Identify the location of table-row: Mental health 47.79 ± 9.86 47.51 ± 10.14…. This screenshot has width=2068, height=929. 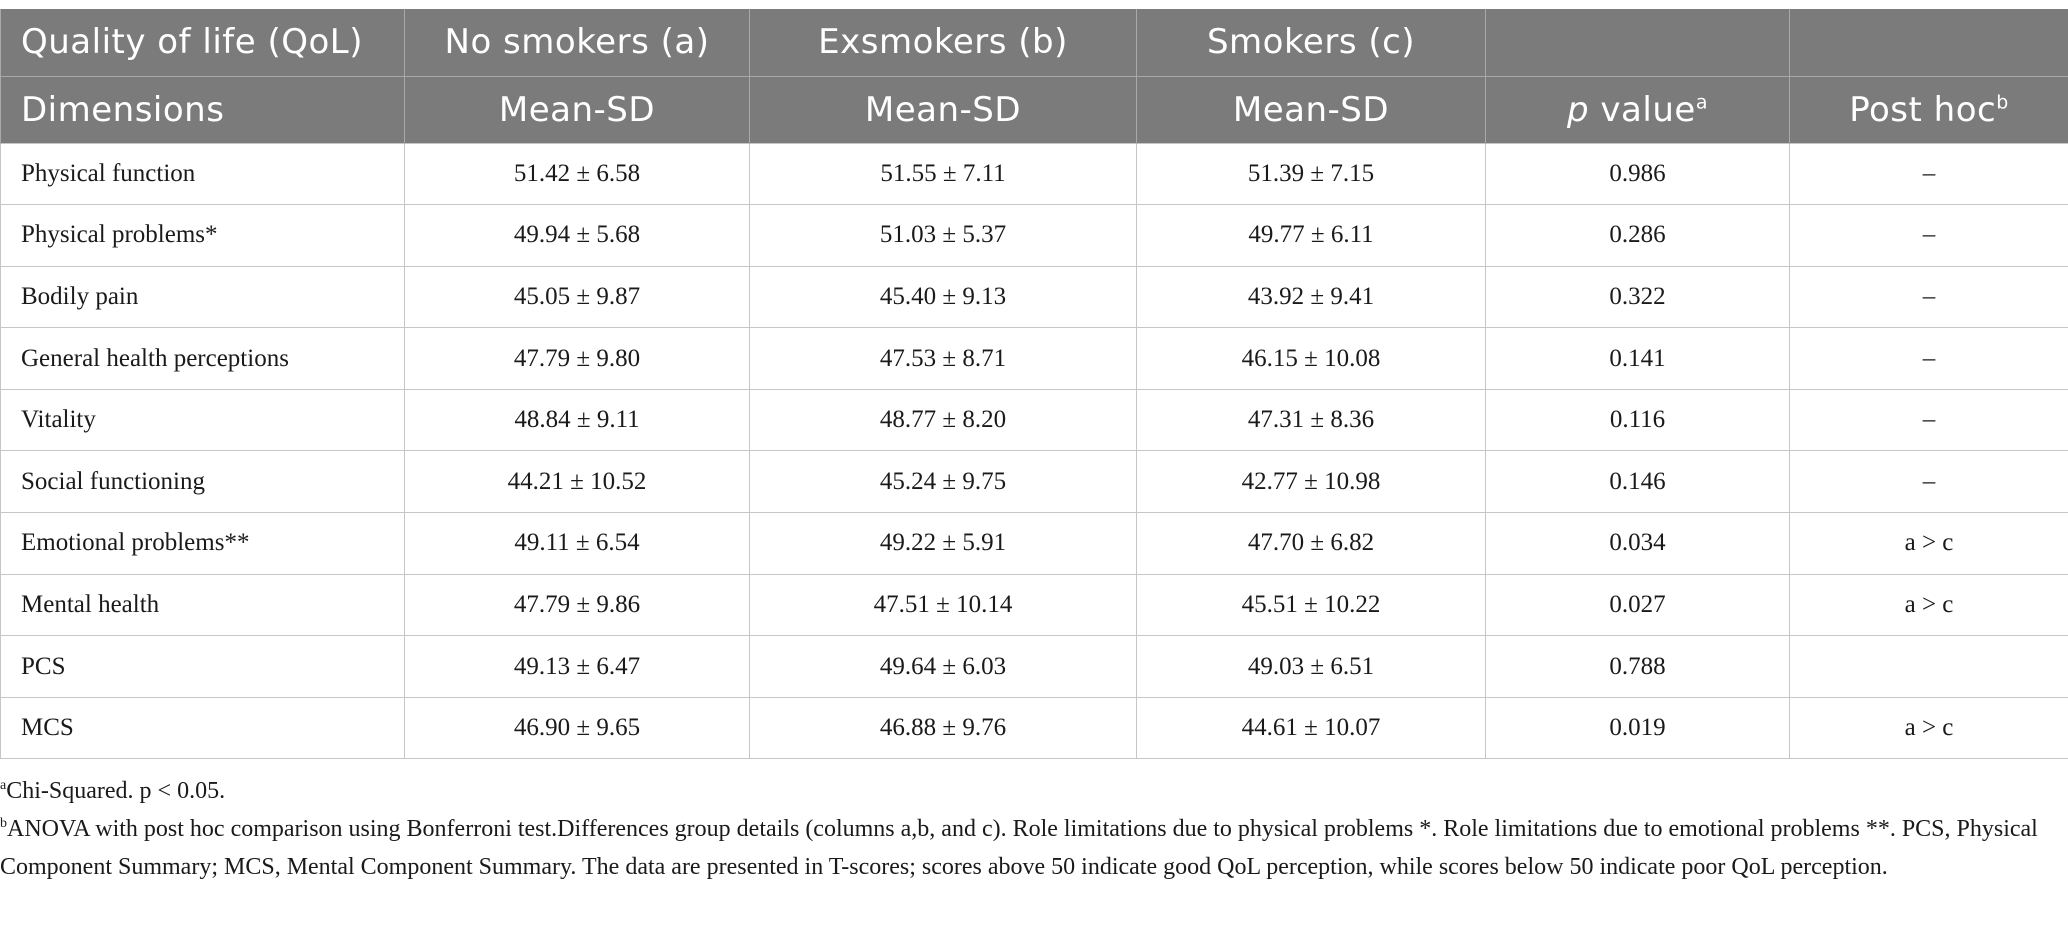
(1034, 605).